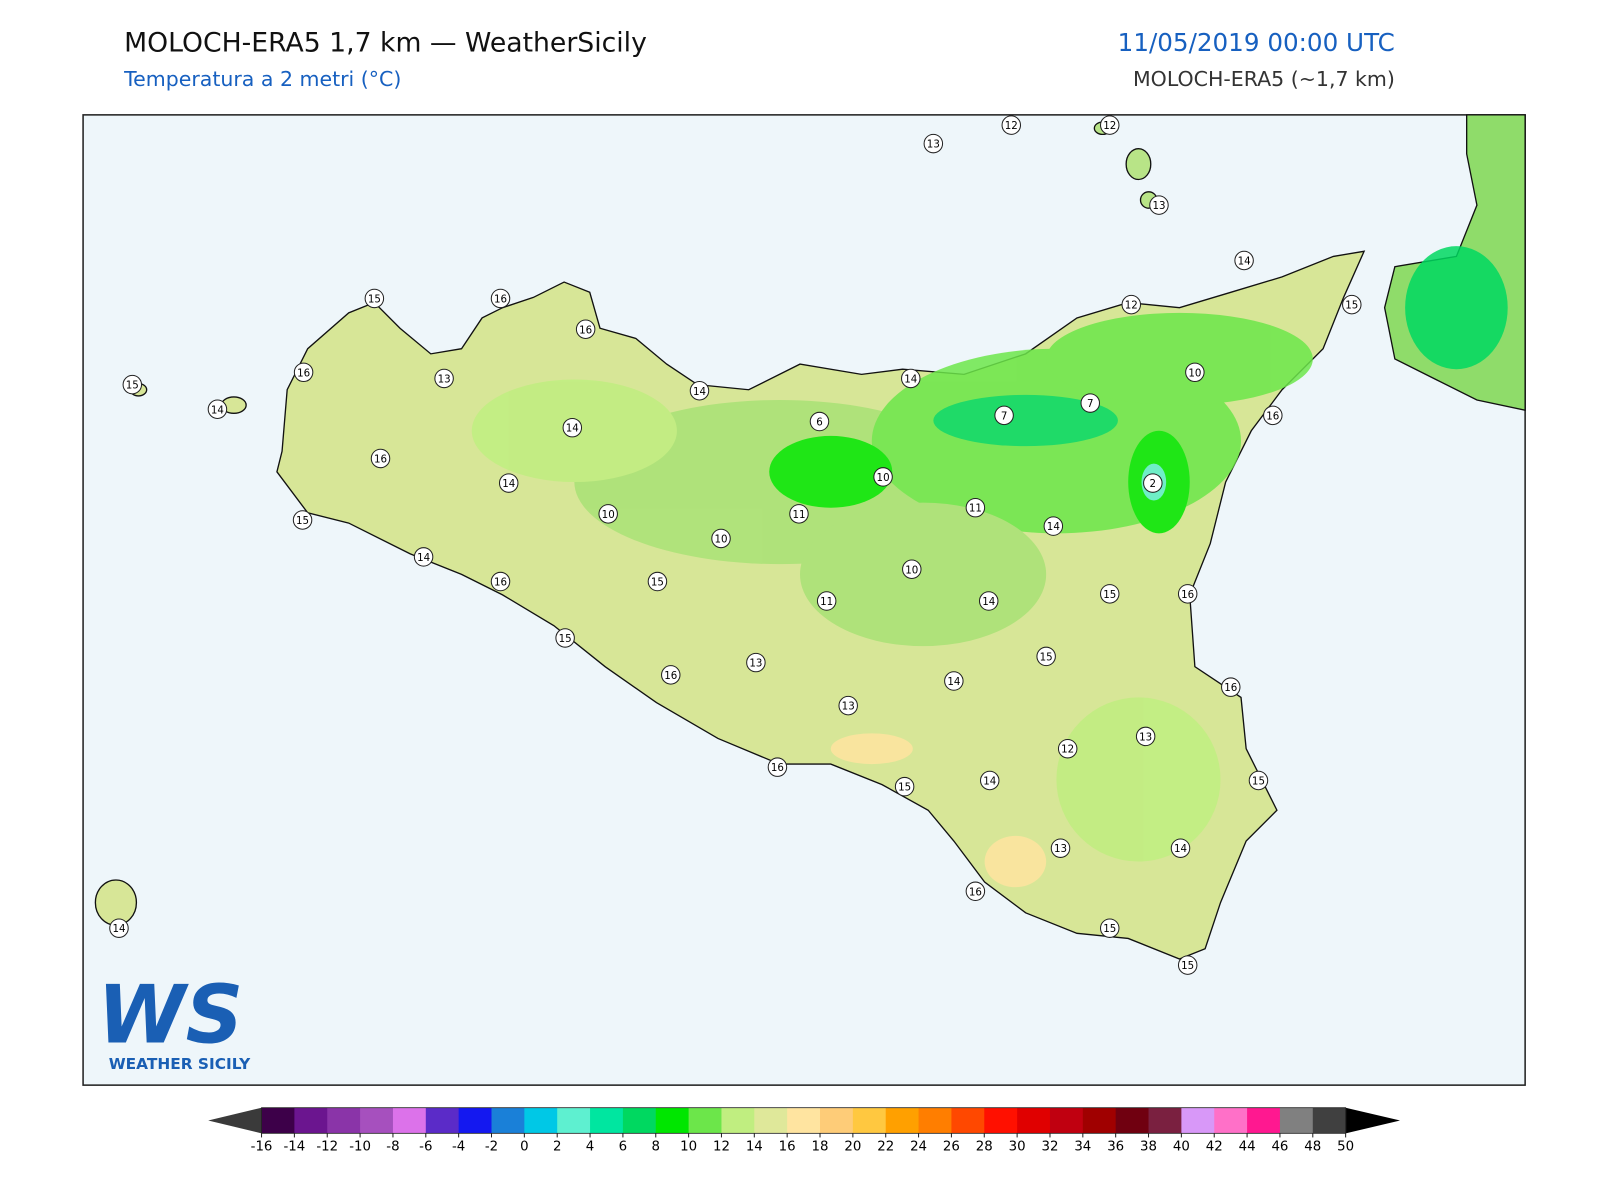 The image size is (1600, 1200). Describe the element at coordinates (852, 1147) in the screenshot. I see `colorbar-tick-label: 20` at that location.